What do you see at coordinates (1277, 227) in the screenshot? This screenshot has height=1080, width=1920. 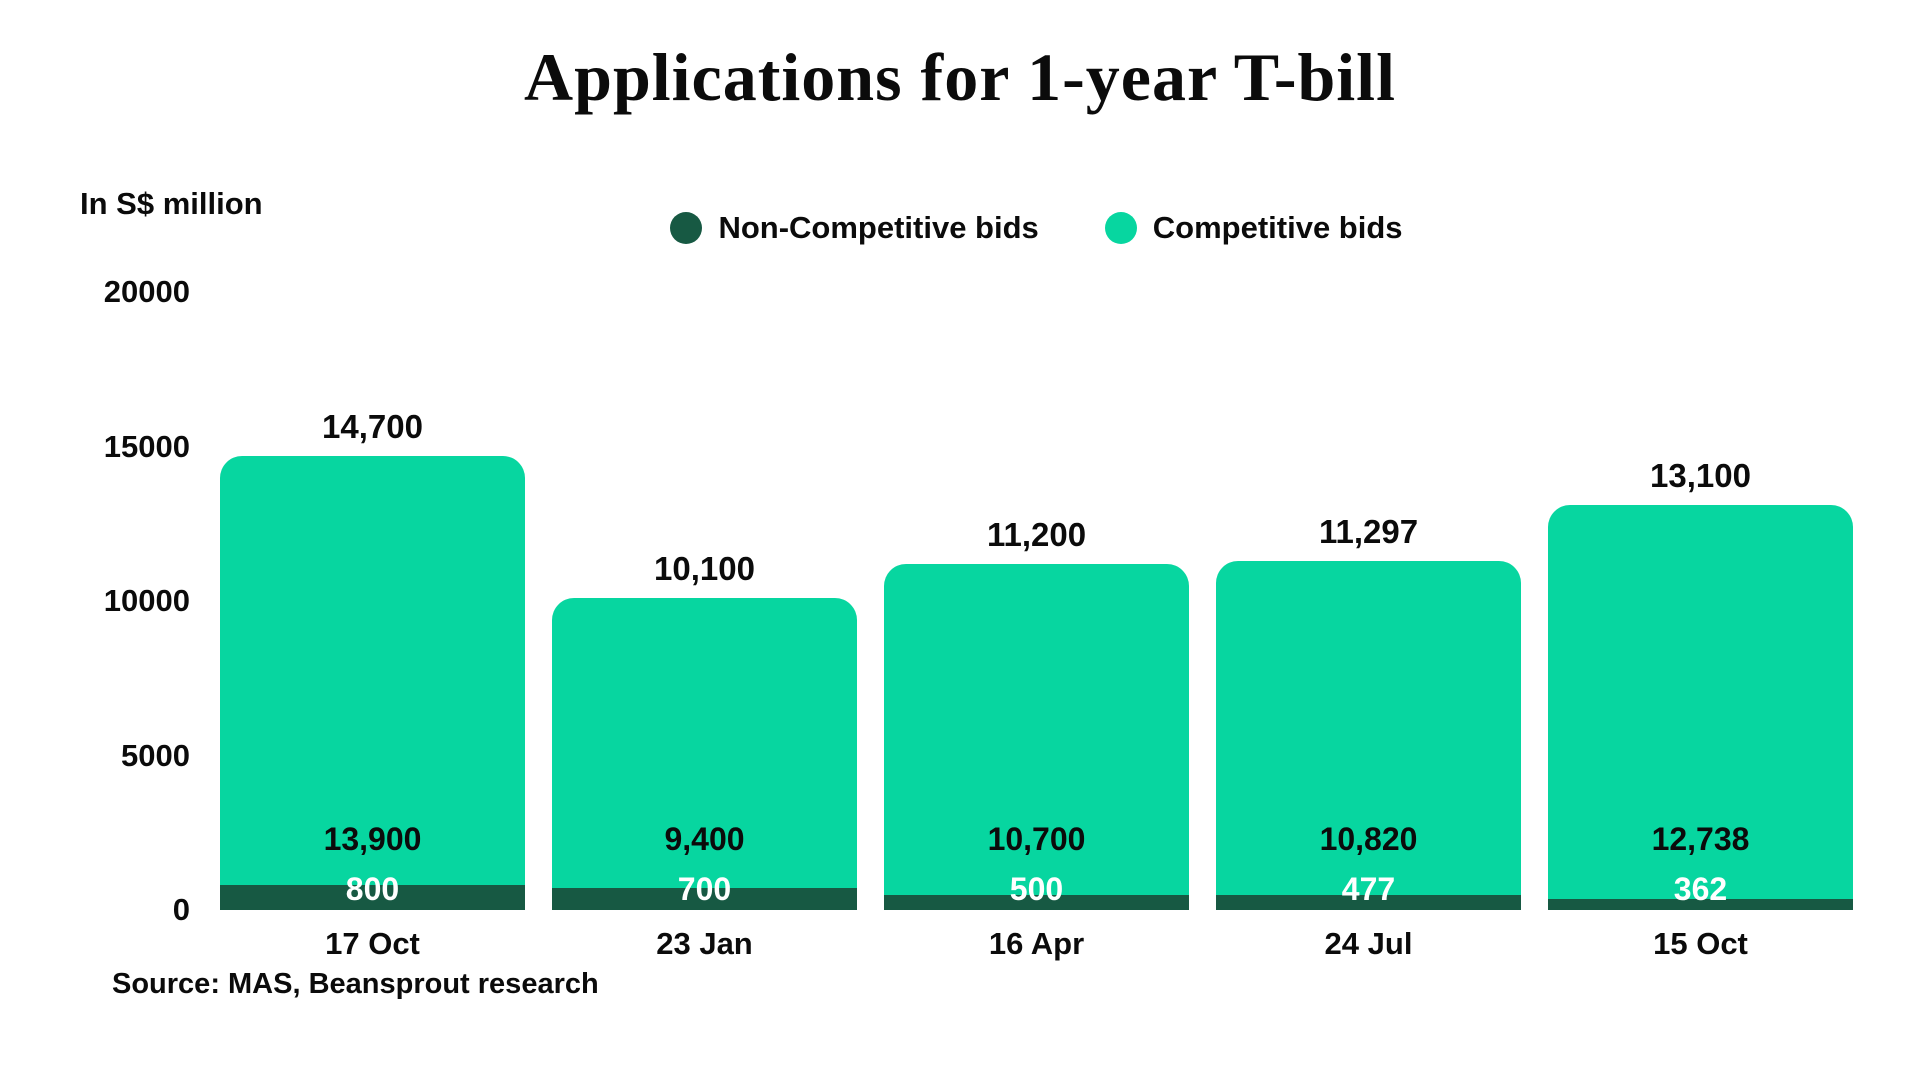 I see `legend-label-competitive: Competitive bids` at bounding box center [1277, 227].